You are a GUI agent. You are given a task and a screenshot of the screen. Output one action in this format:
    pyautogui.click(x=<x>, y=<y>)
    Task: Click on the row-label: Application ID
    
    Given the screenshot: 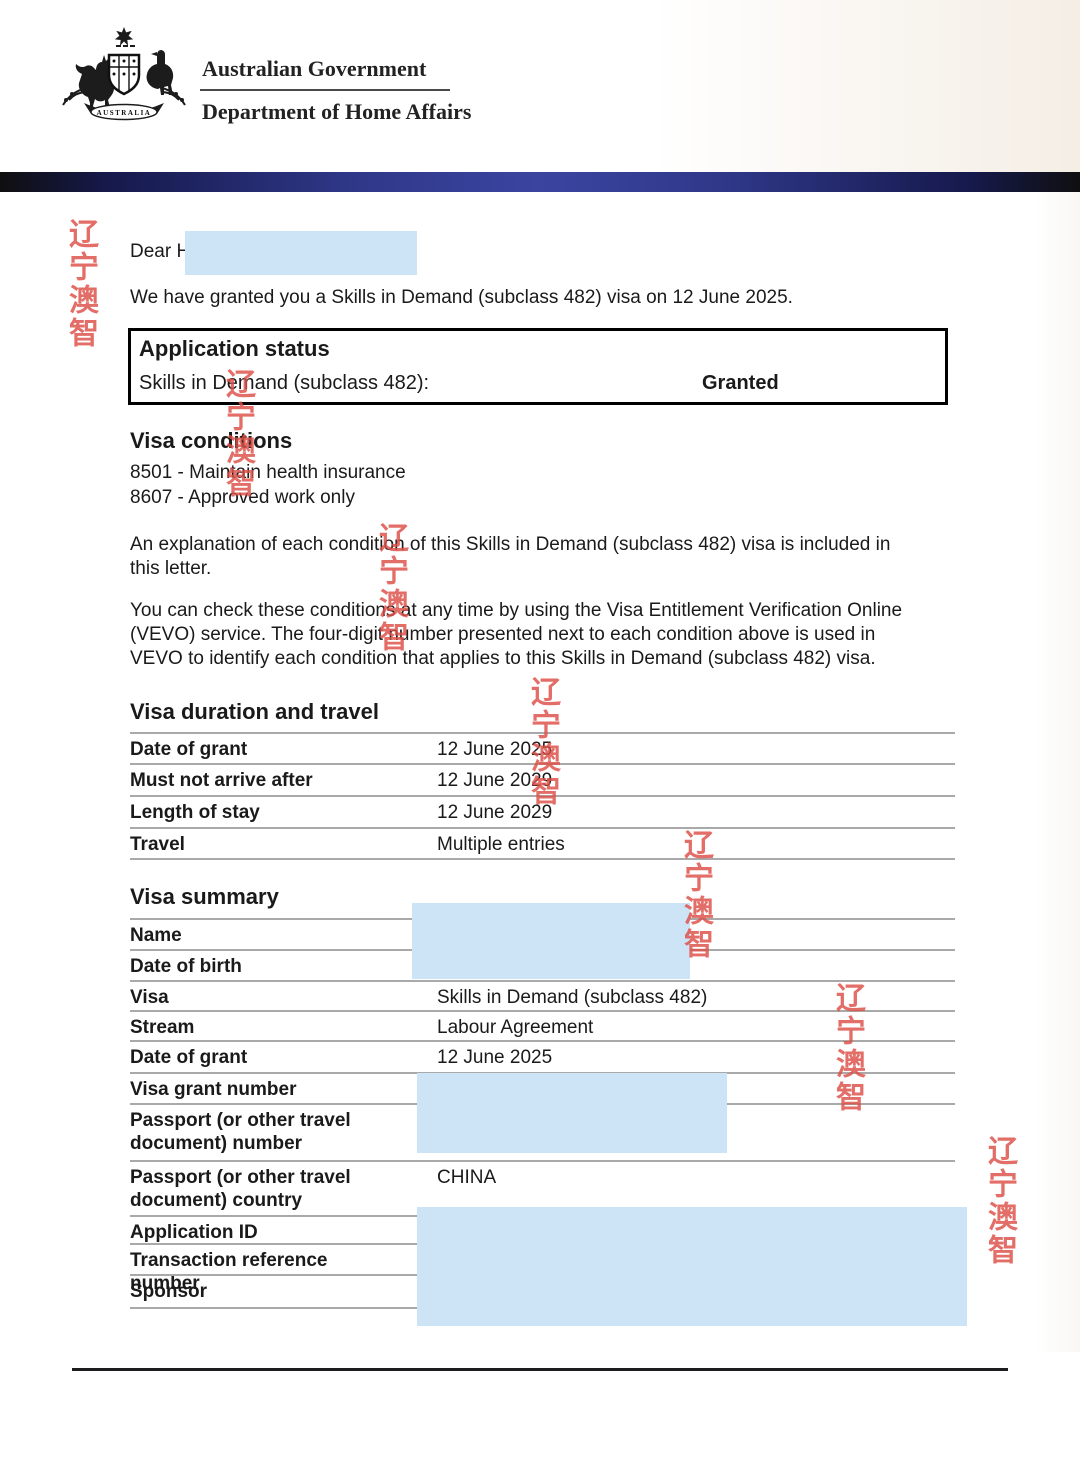 What is the action you would take?
    pyautogui.click(x=194, y=1232)
    